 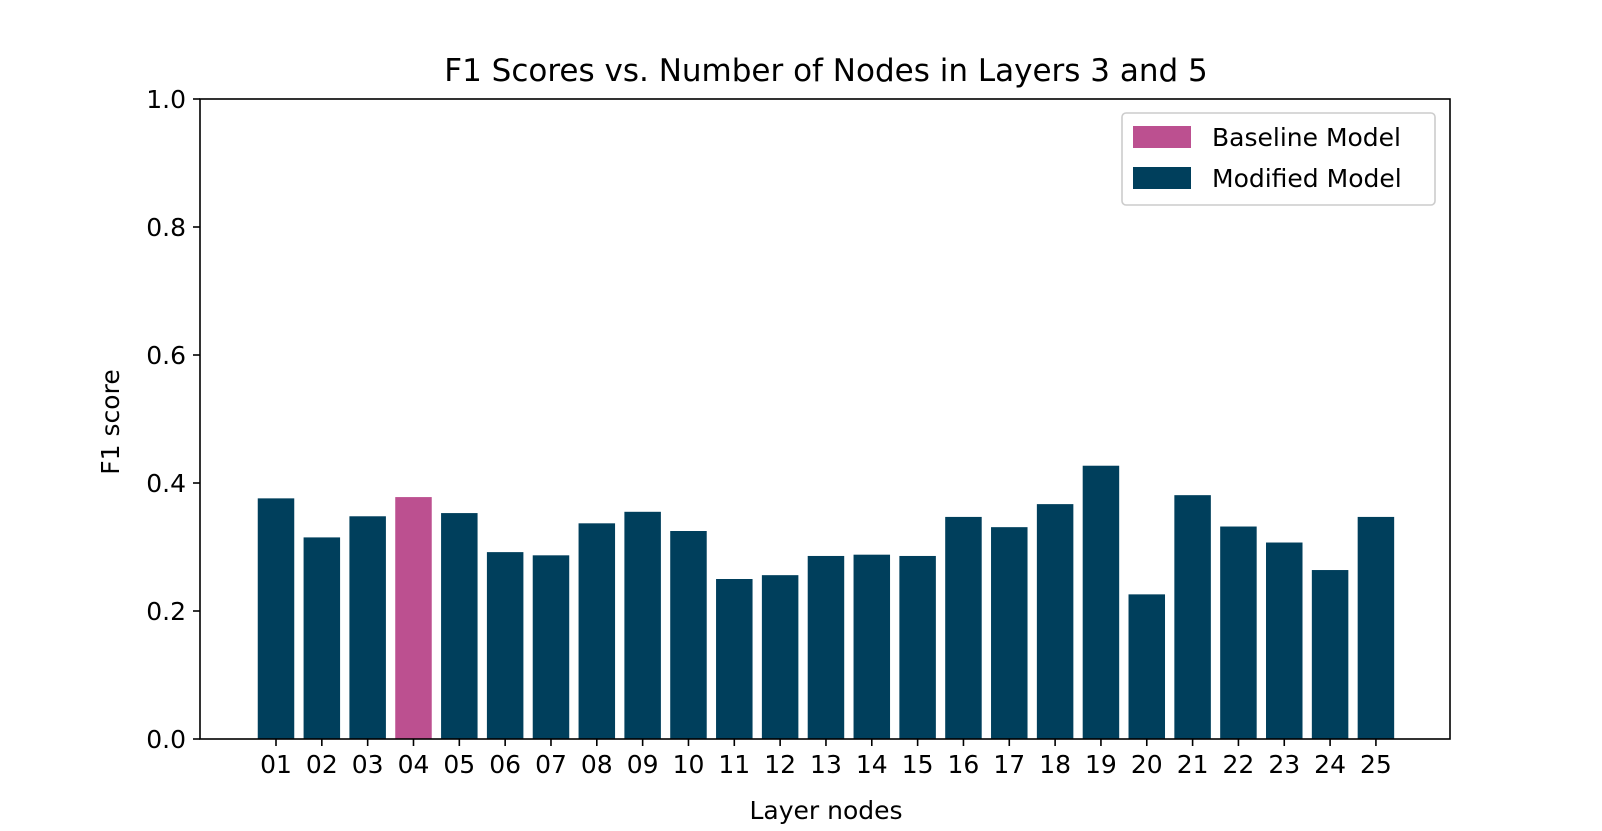 I want to click on y-axis-label: F1 score, so click(x=110, y=421).